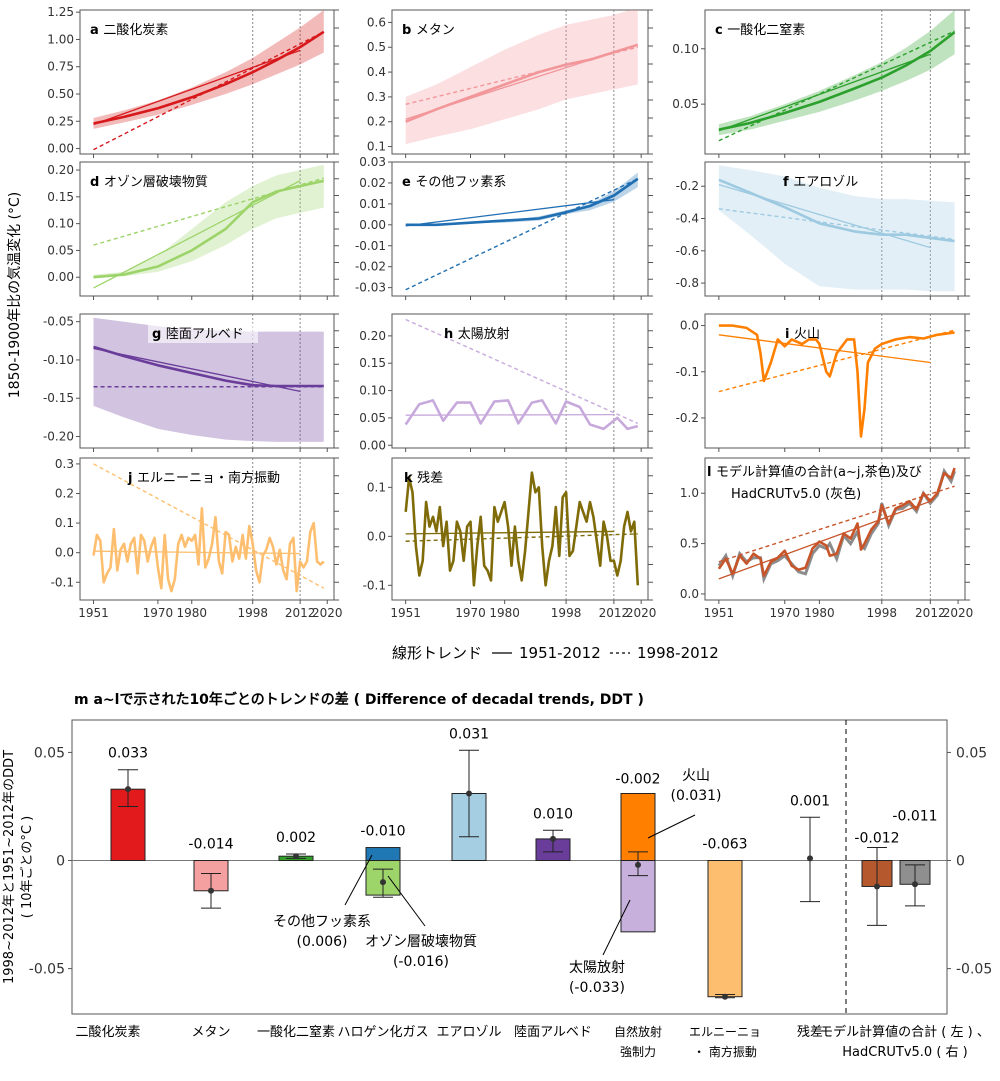 The height and width of the screenshot is (1081, 1000). What do you see at coordinates (372, 204) in the screenshot?
I see `y-tick-label: 0.01` at bounding box center [372, 204].